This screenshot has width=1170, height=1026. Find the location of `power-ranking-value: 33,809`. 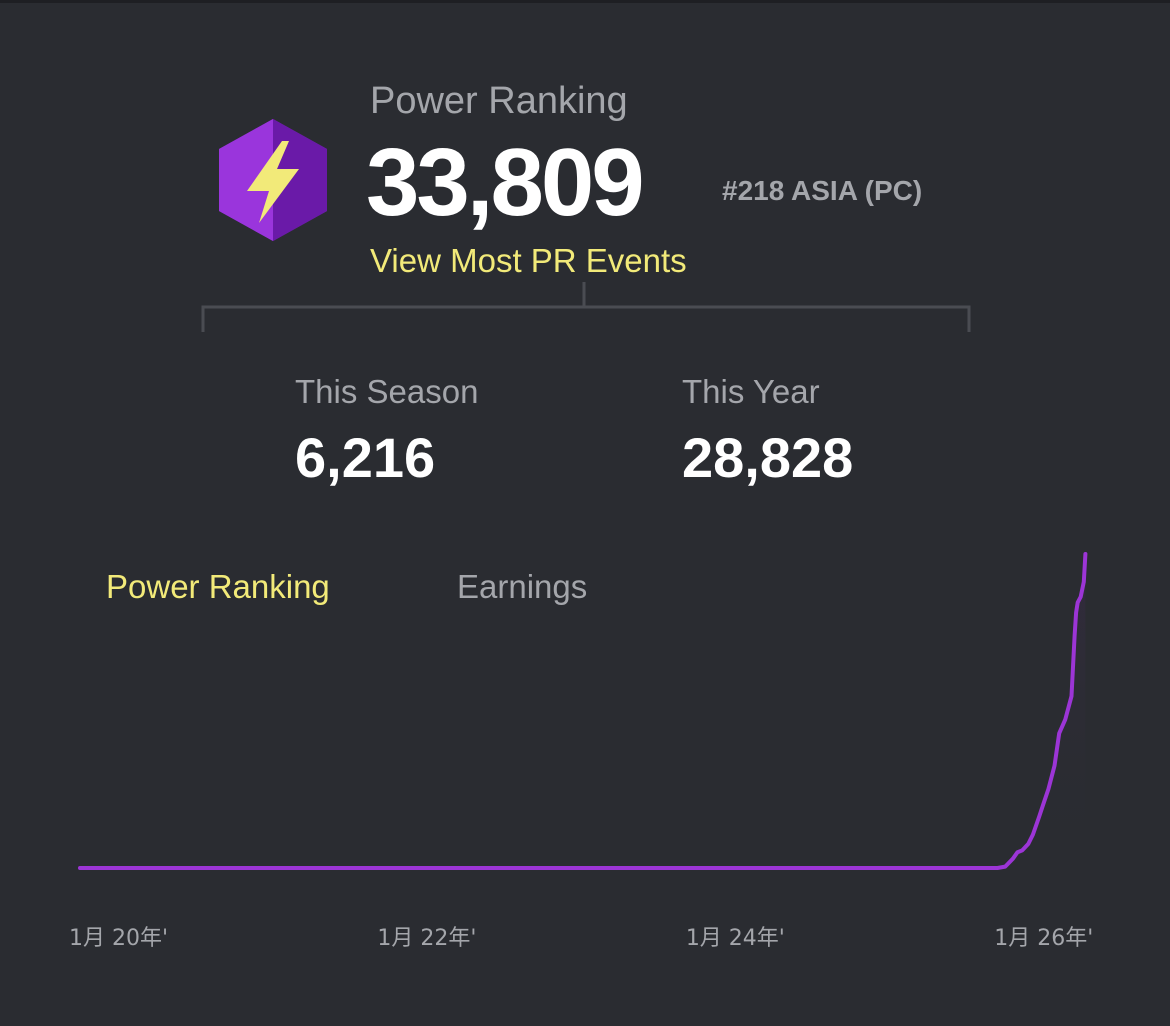

power-ranking-value: 33,809 is located at coordinates (505, 182).